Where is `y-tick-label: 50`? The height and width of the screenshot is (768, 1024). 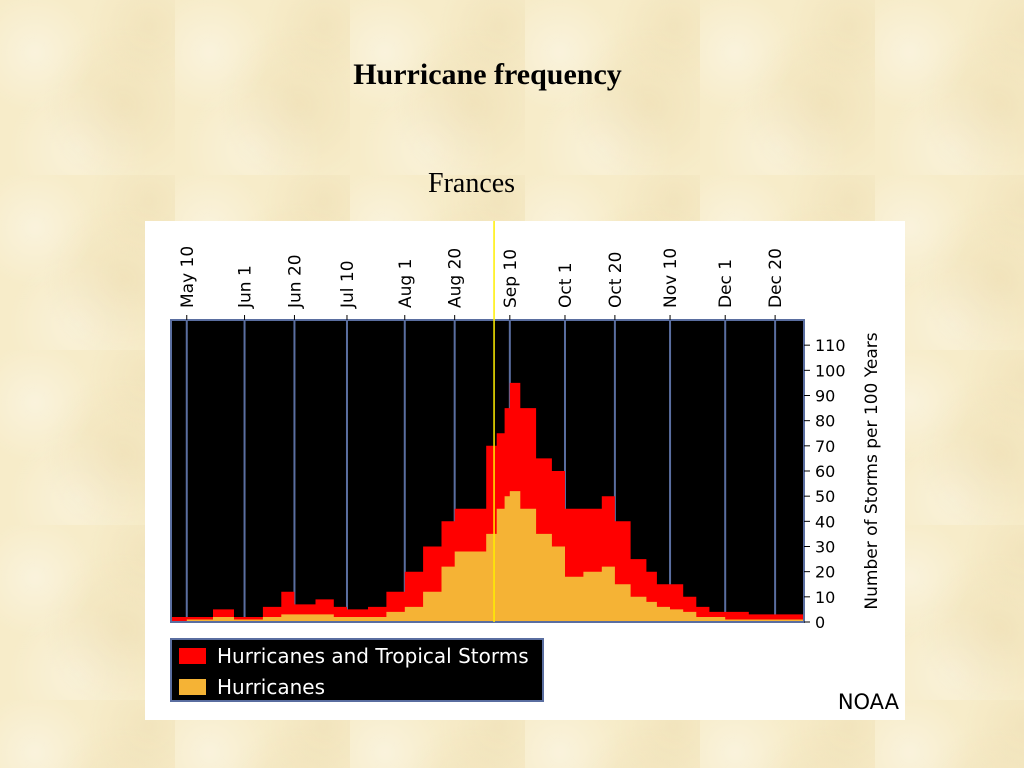
y-tick-label: 50 is located at coordinates (825, 496).